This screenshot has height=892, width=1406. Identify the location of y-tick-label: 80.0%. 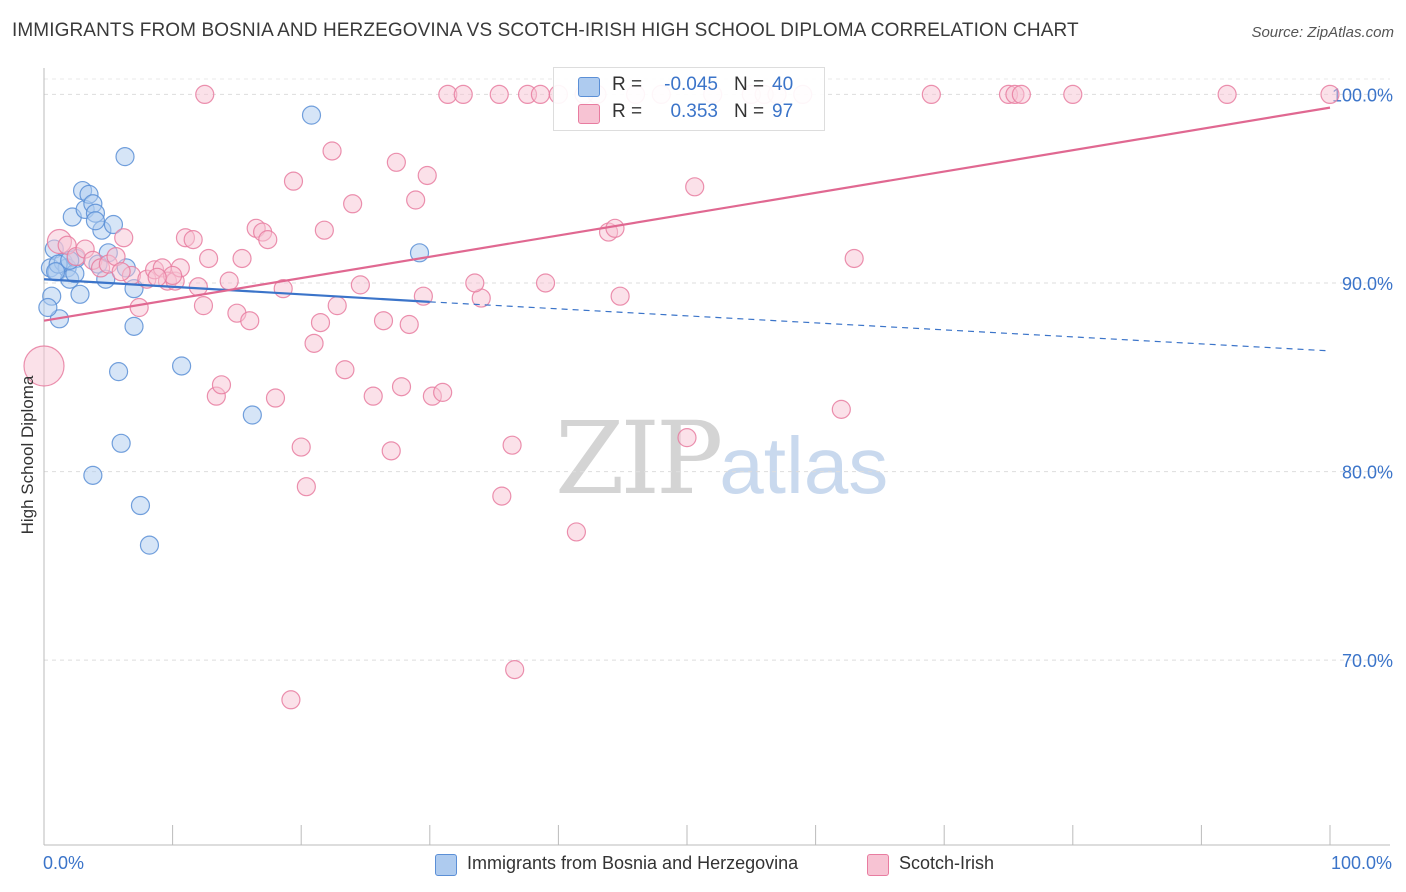
(1367, 473).